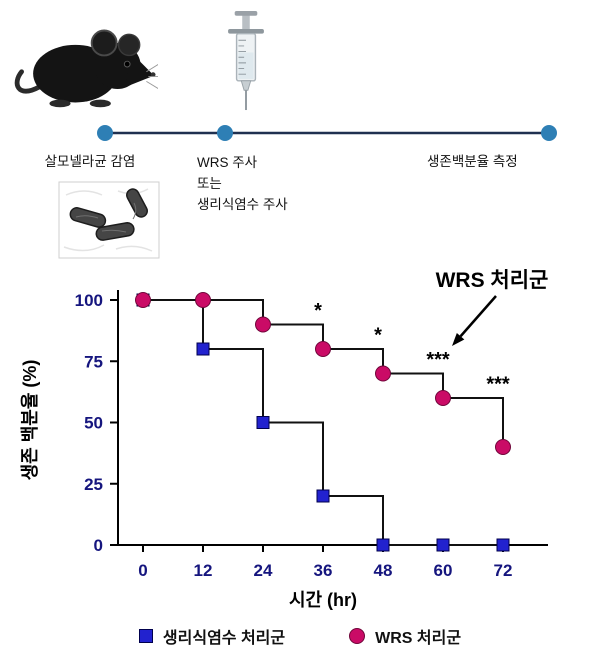  What do you see at coordinates (478, 316) in the screenshot?
I see `callout-arrow` at bounding box center [478, 316].